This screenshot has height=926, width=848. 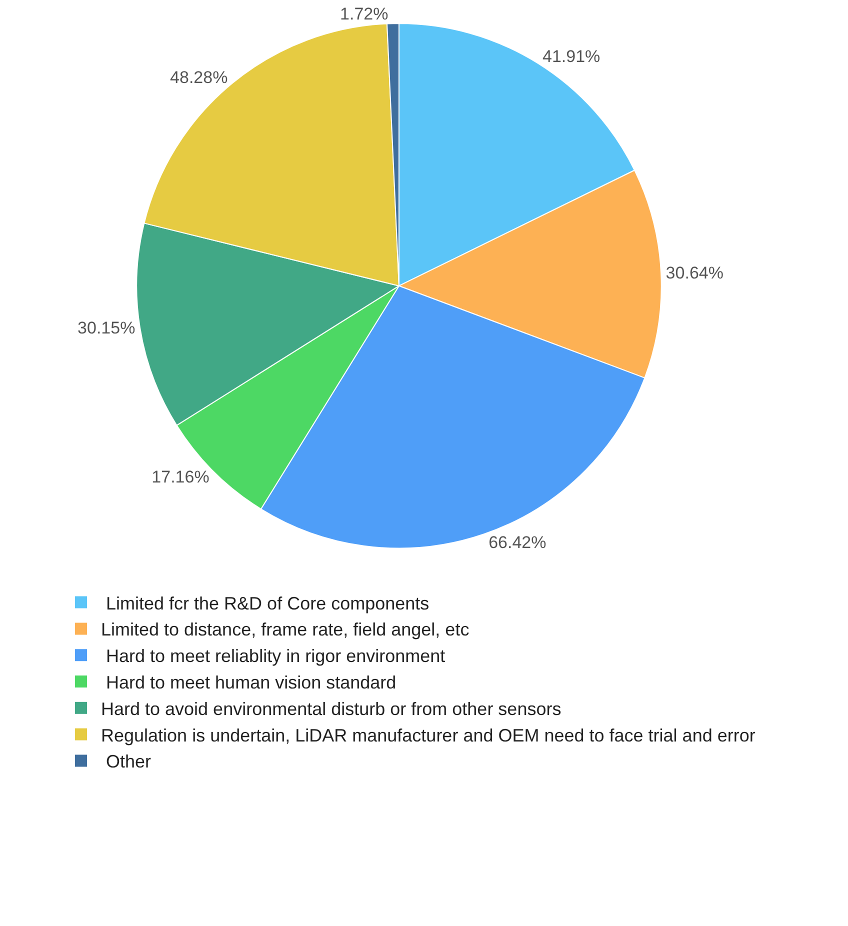 I want to click on legend-label: Other, so click(x=126, y=762).